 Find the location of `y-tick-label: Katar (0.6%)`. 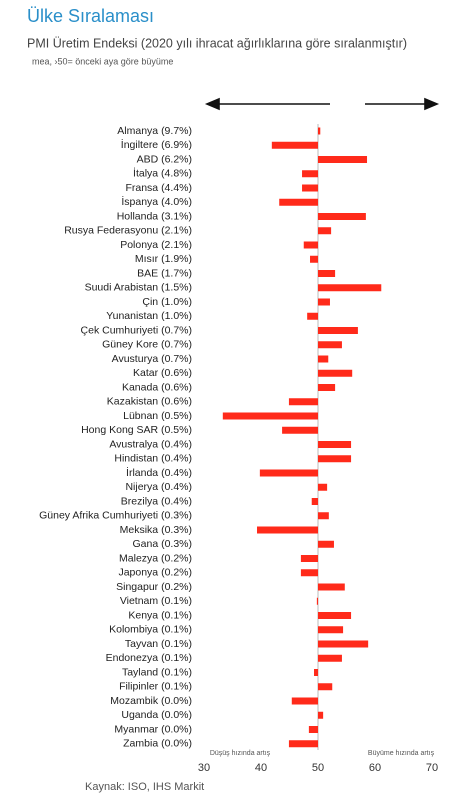

y-tick-label: Katar (0.6%) is located at coordinates (162, 373).